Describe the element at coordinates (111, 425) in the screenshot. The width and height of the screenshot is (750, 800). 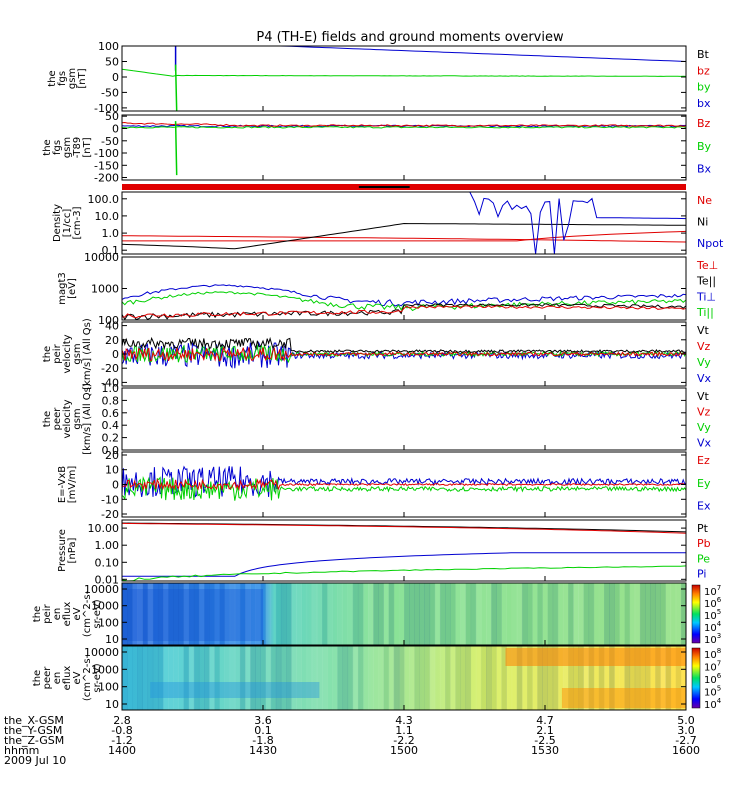
I see `y-tick-label: 0.4` at that location.